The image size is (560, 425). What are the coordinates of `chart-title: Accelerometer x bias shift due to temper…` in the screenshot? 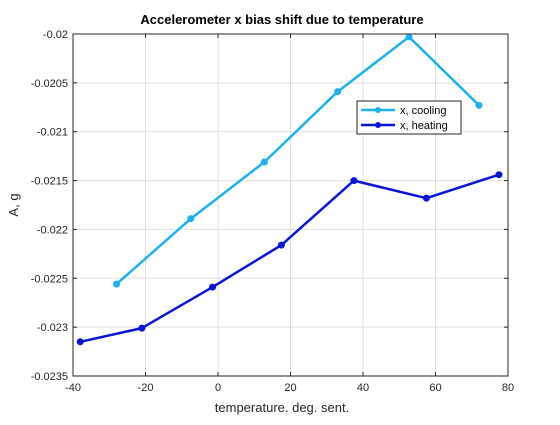 It's located at (281, 19).